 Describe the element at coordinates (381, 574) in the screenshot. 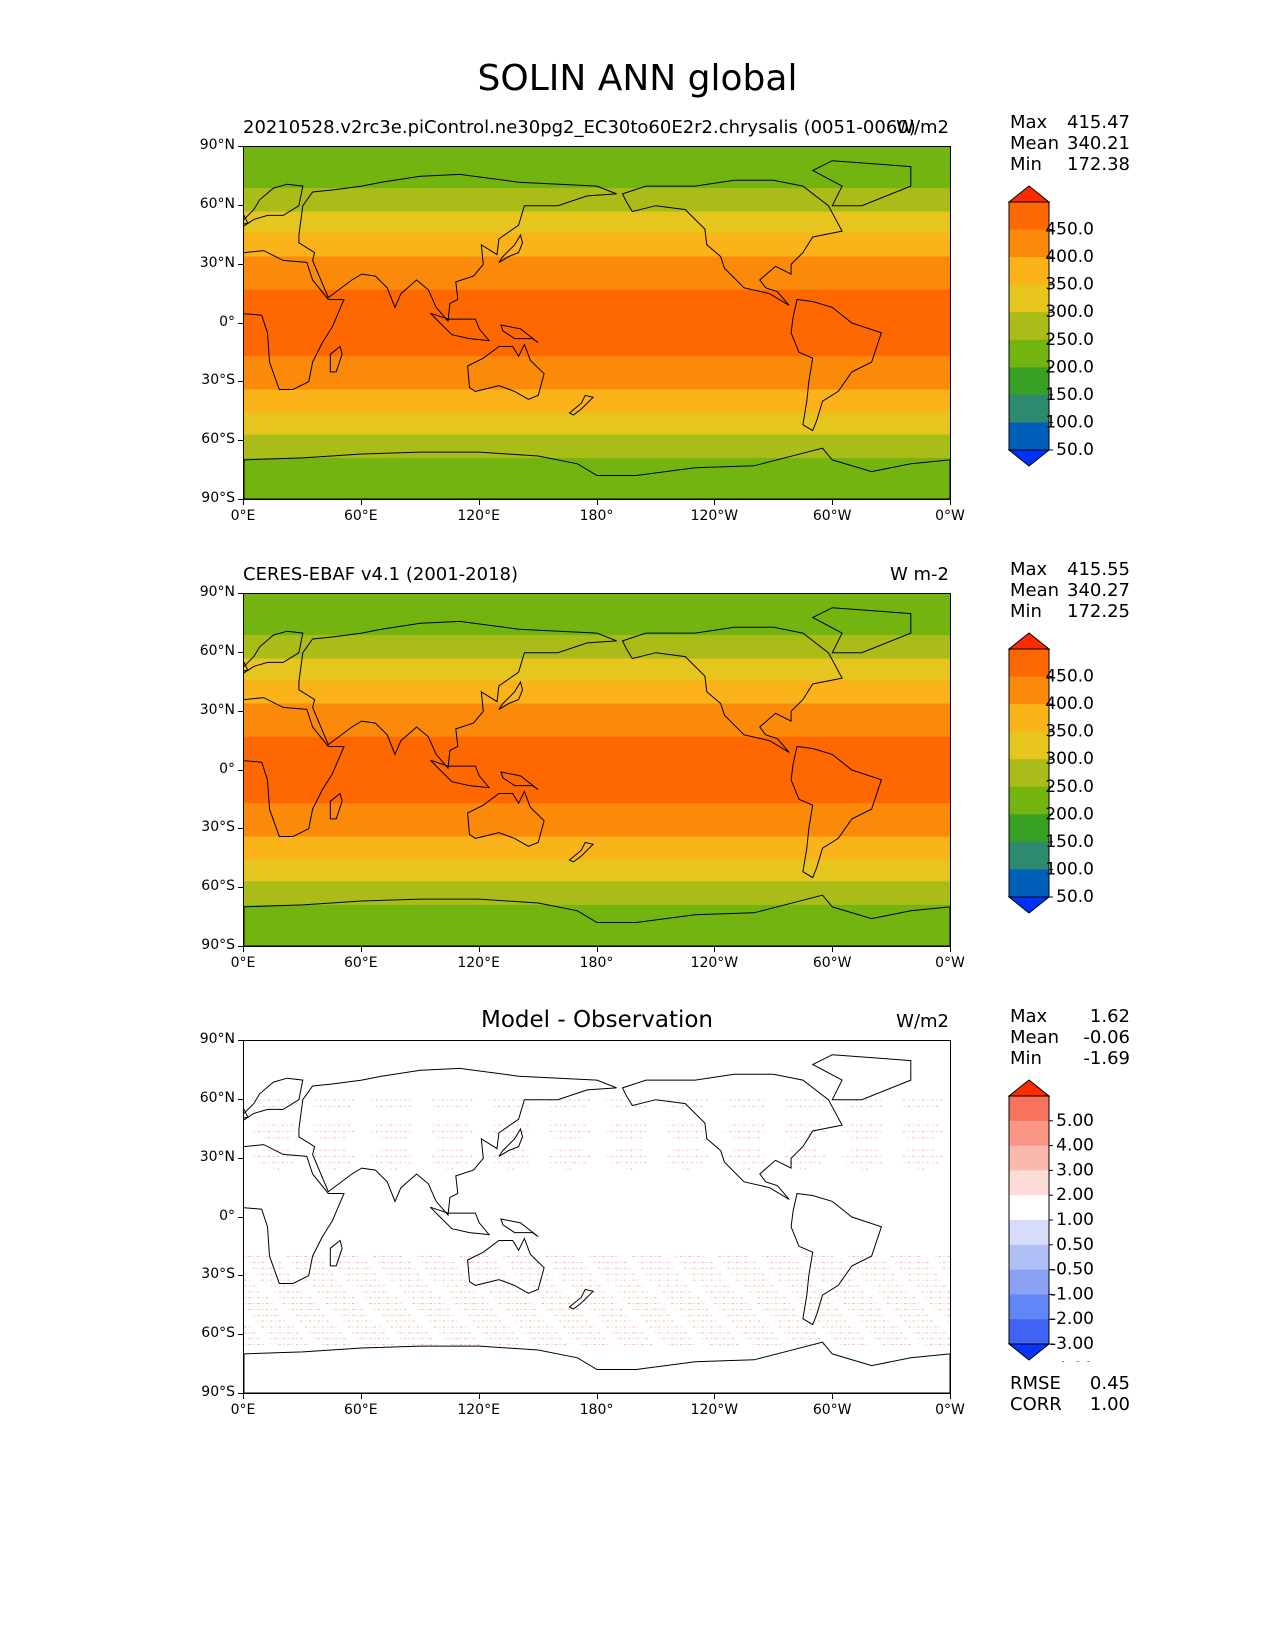

I see `panel-title: CERES-EBAF v4.1 (2001-2018)` at that location.